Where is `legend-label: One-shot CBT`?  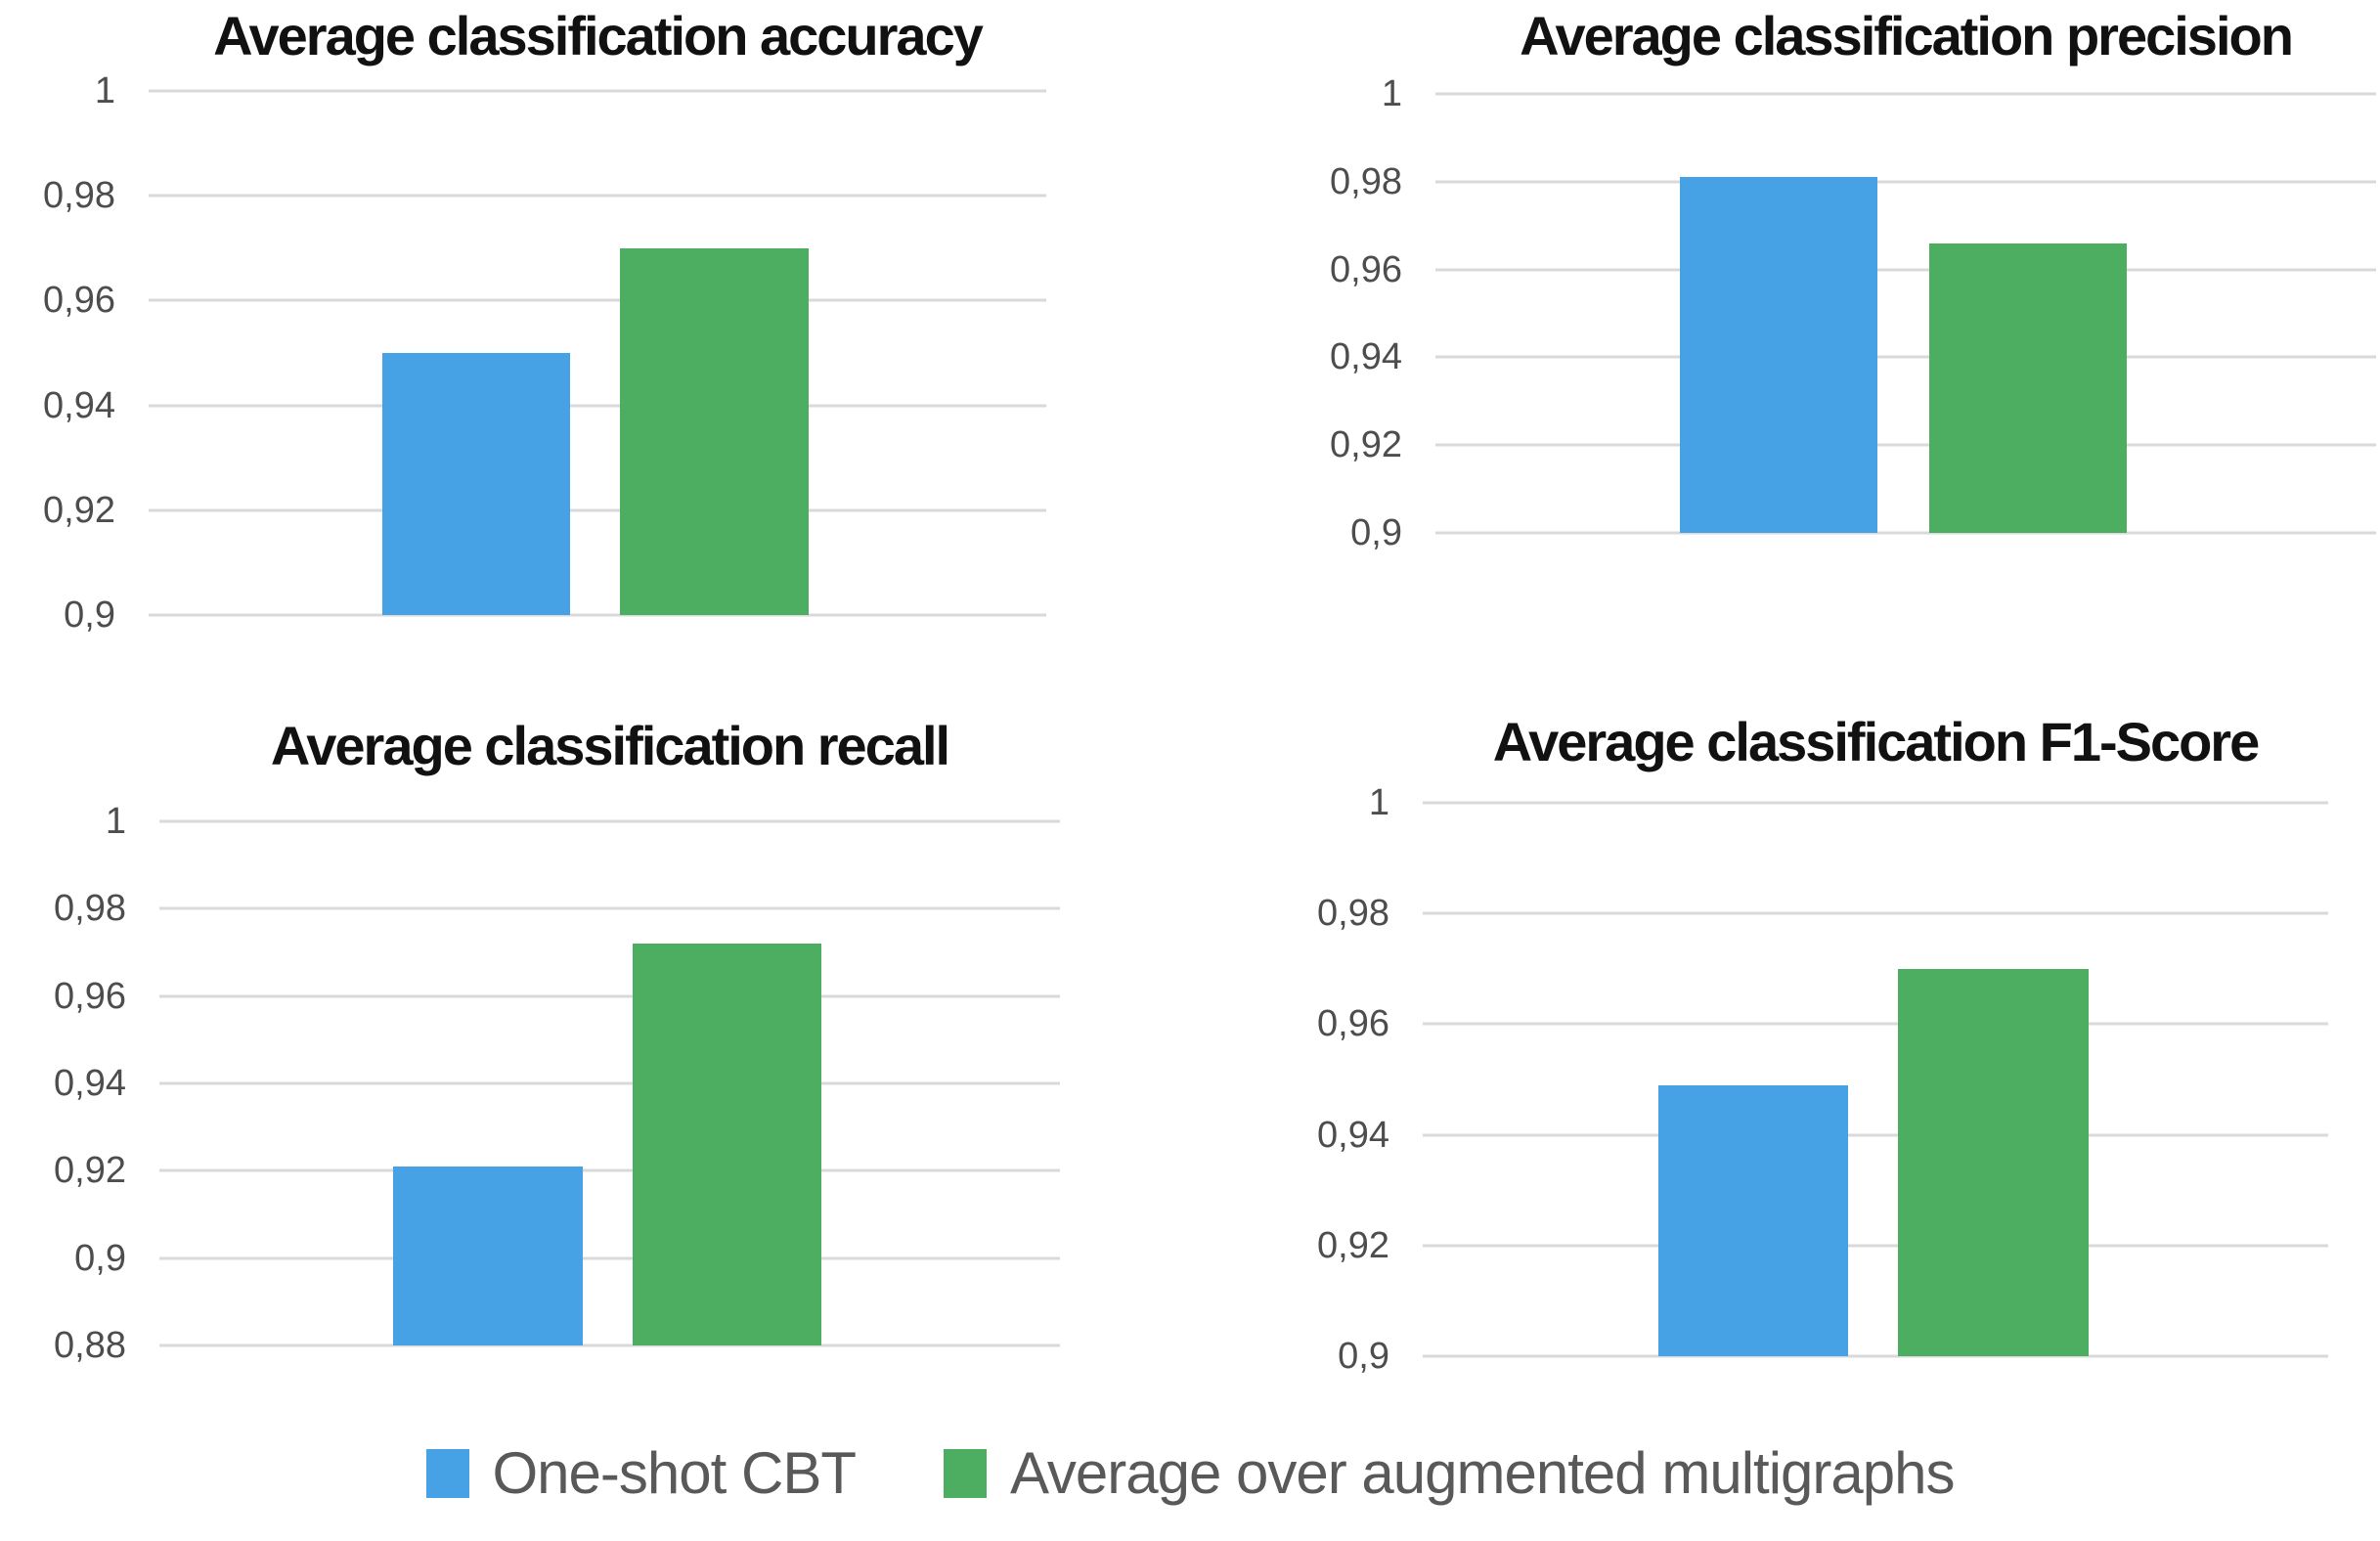 legend-label: One-shot CBT is located at coordinates (674, 1473).